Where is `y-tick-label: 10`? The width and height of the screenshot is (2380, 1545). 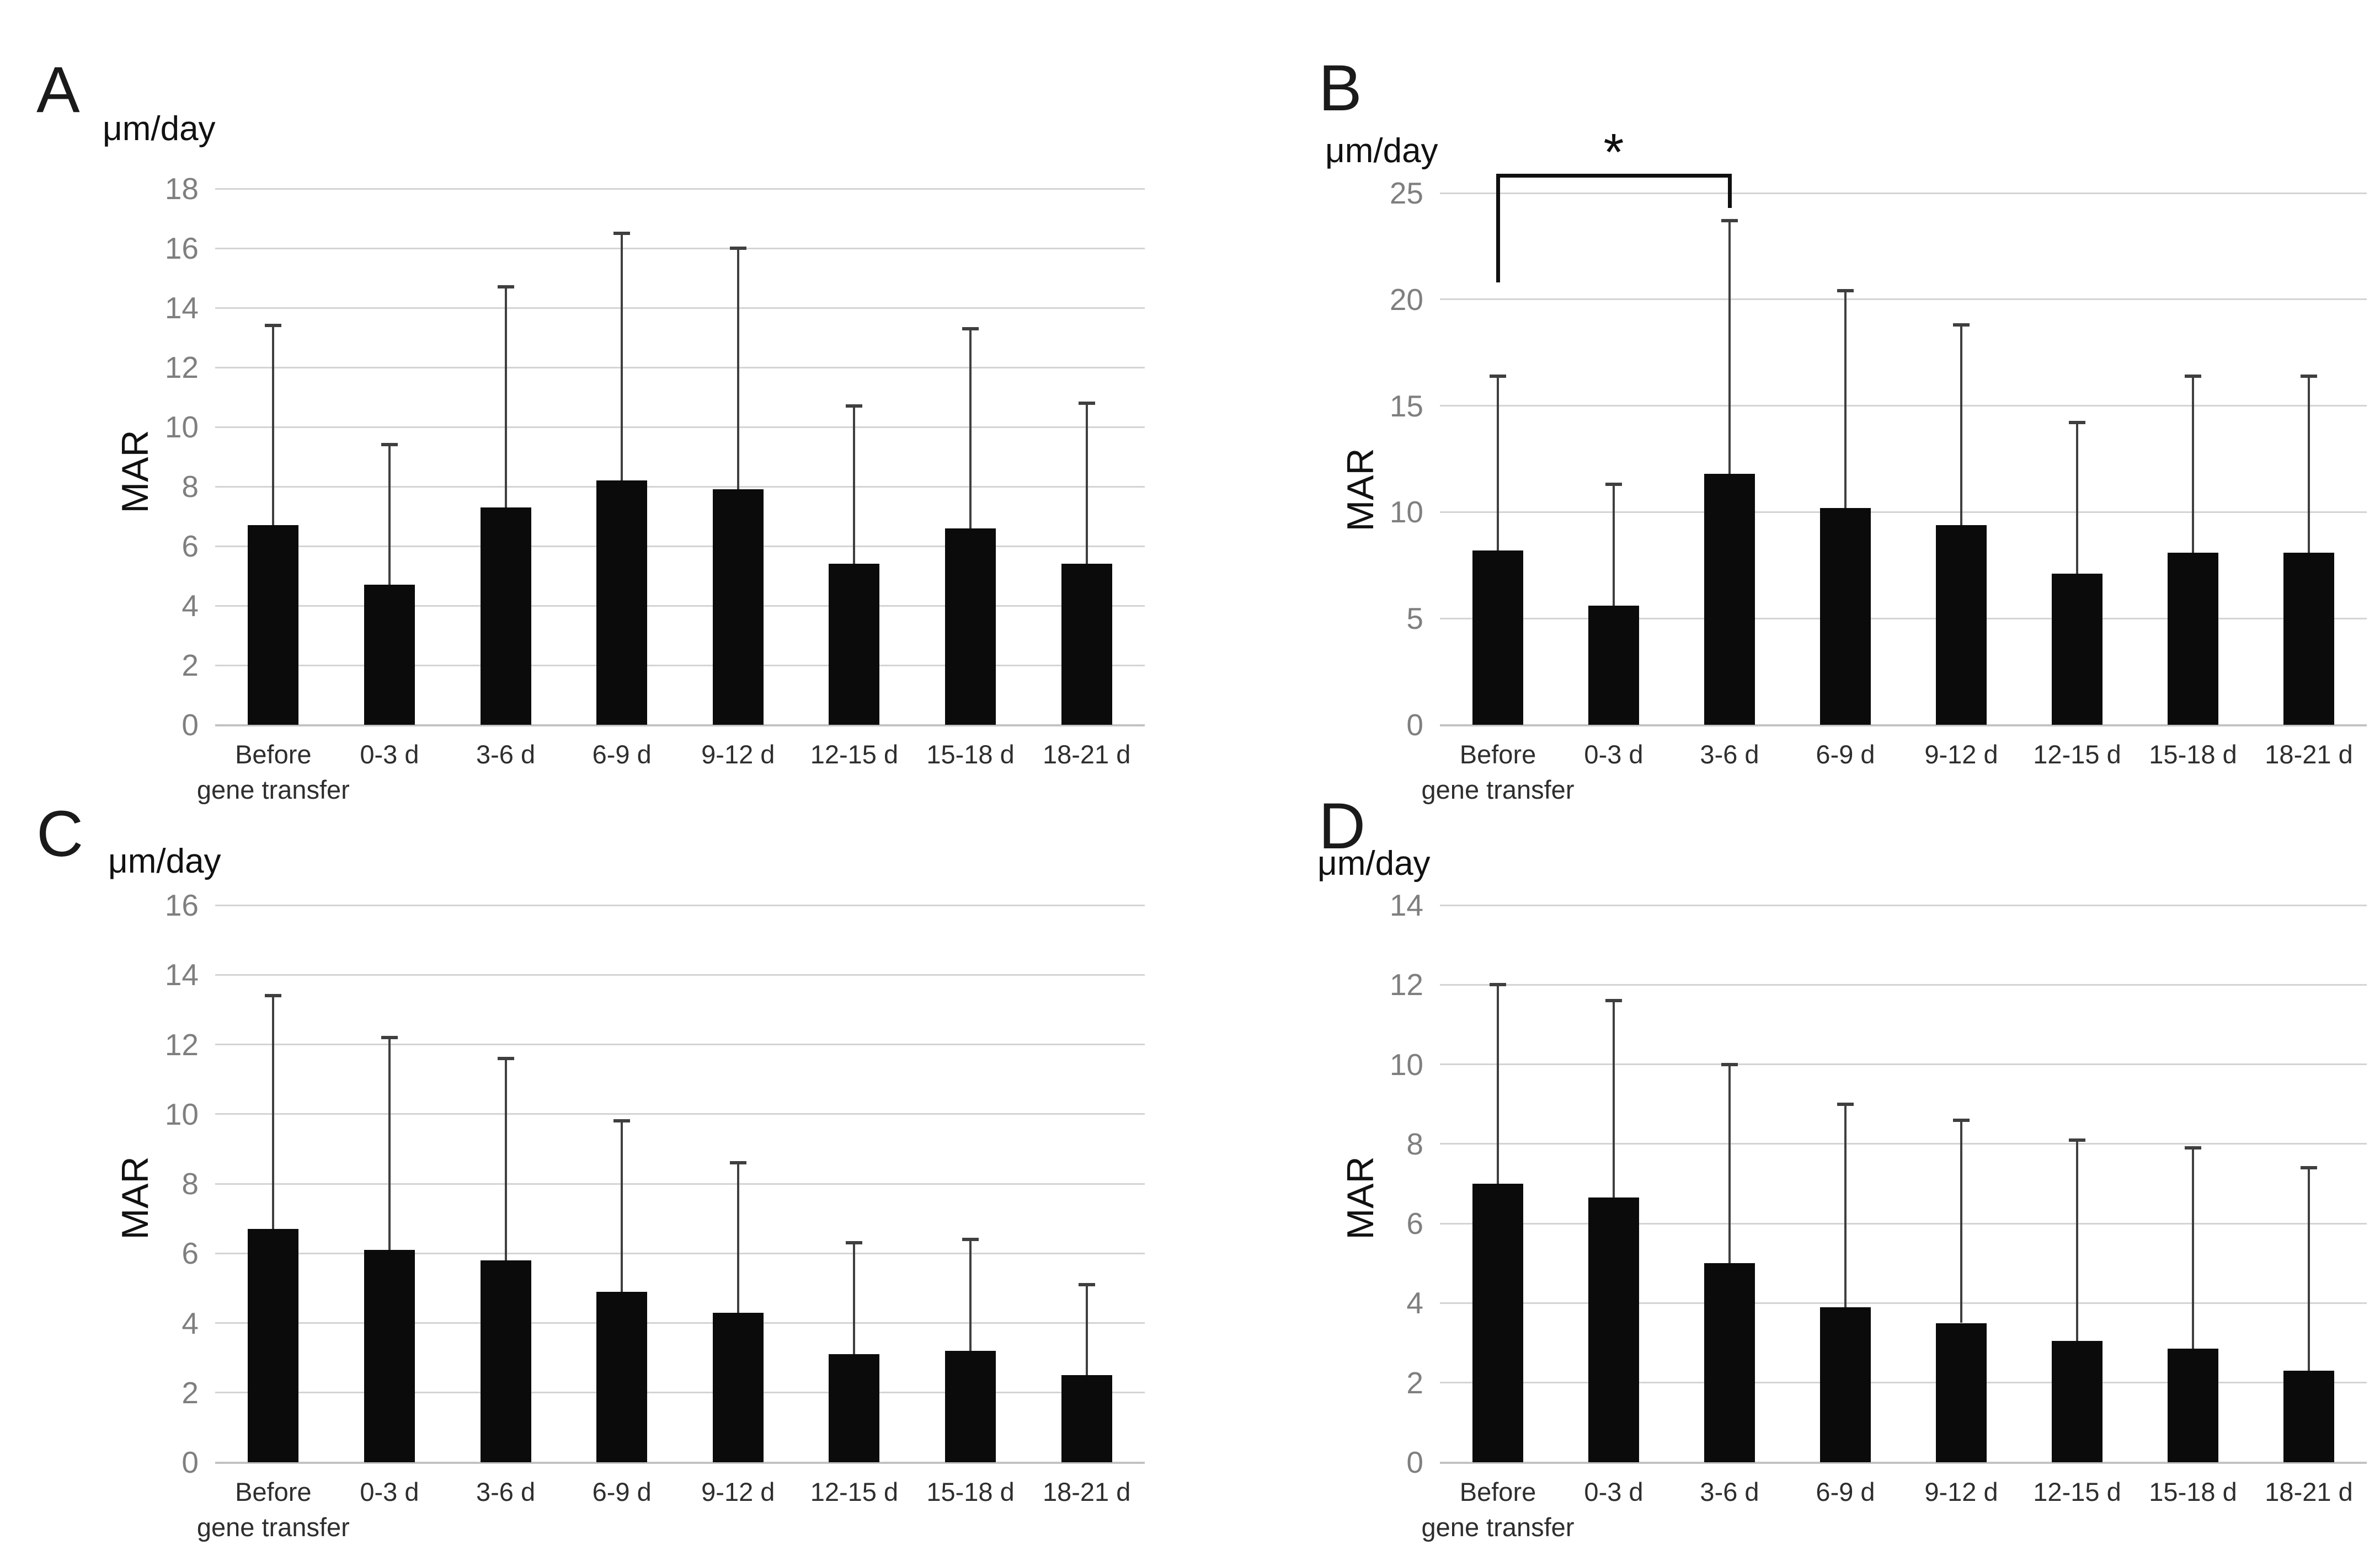 y-tick-label: 10 is located at coordinates (1406, 1064).